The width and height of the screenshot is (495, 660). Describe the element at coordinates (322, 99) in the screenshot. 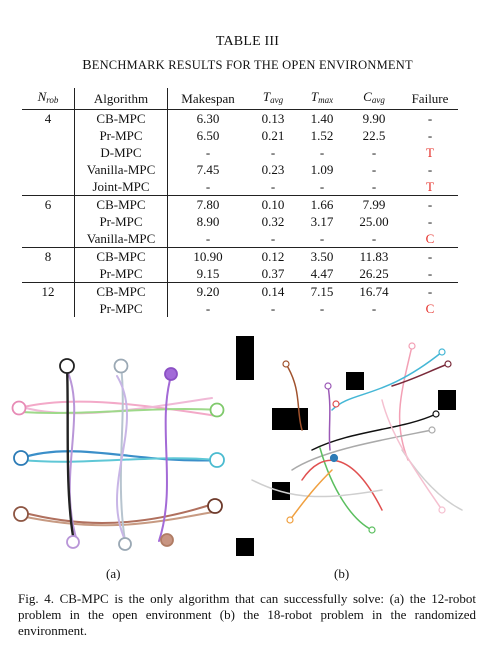

I see `col-header-tmax: Tmax` at that location.